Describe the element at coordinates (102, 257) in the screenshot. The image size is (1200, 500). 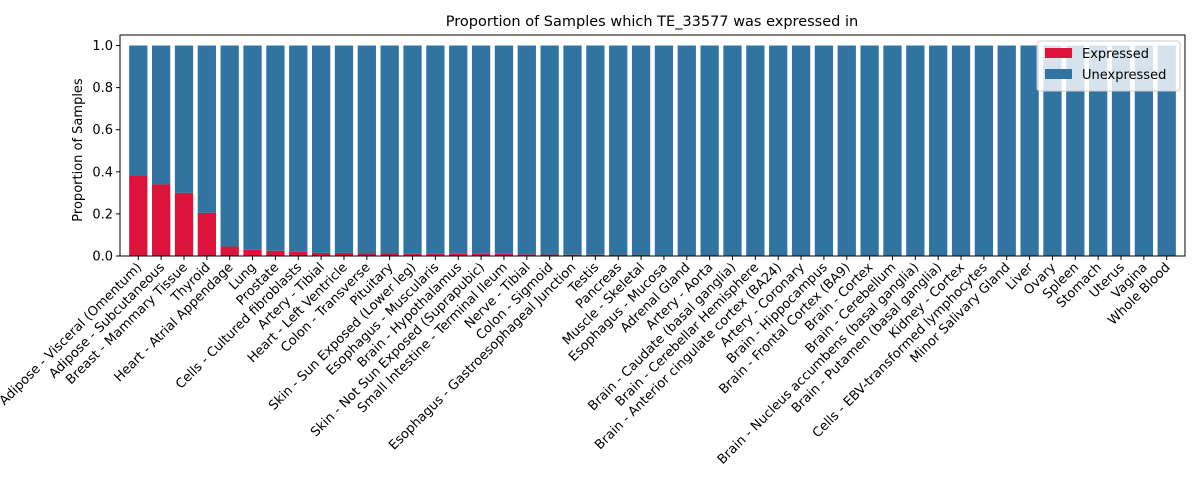
I see `y-tick-label-0: 0.0` at that location.